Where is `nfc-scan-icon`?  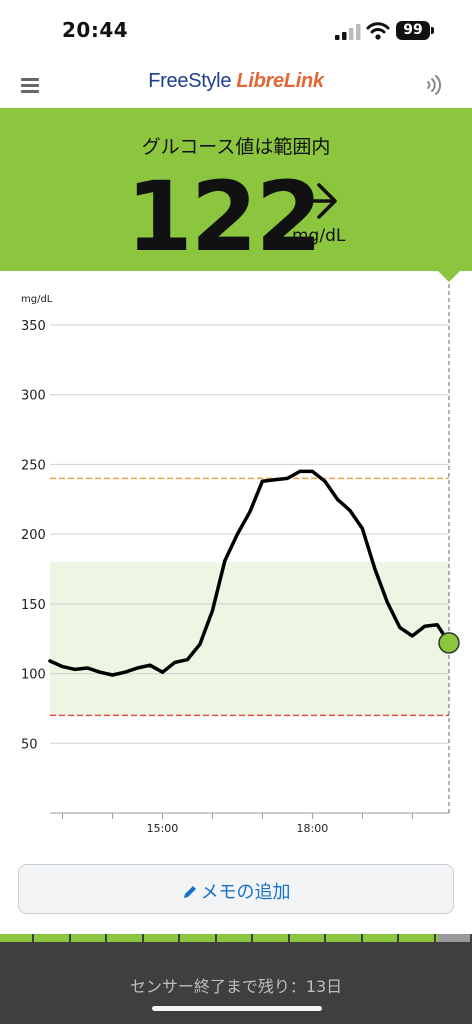 nfc-scan-icon is located at coordinates (434, 85).